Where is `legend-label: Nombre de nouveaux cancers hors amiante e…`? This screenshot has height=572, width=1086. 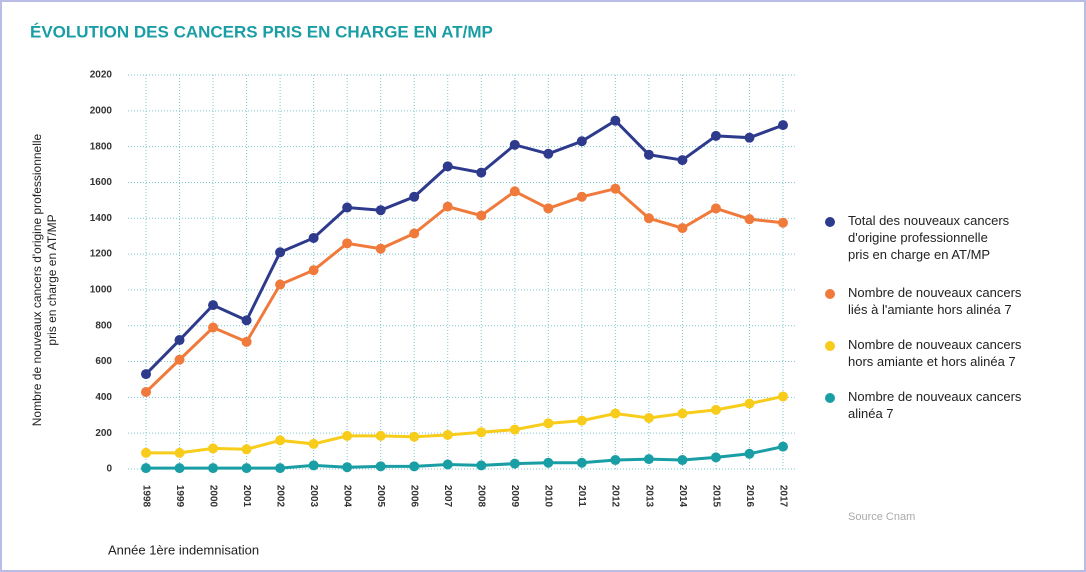
legend-label: Nombre de nouveaux cancers hors amiante e… is located at coordinates (935, 353).